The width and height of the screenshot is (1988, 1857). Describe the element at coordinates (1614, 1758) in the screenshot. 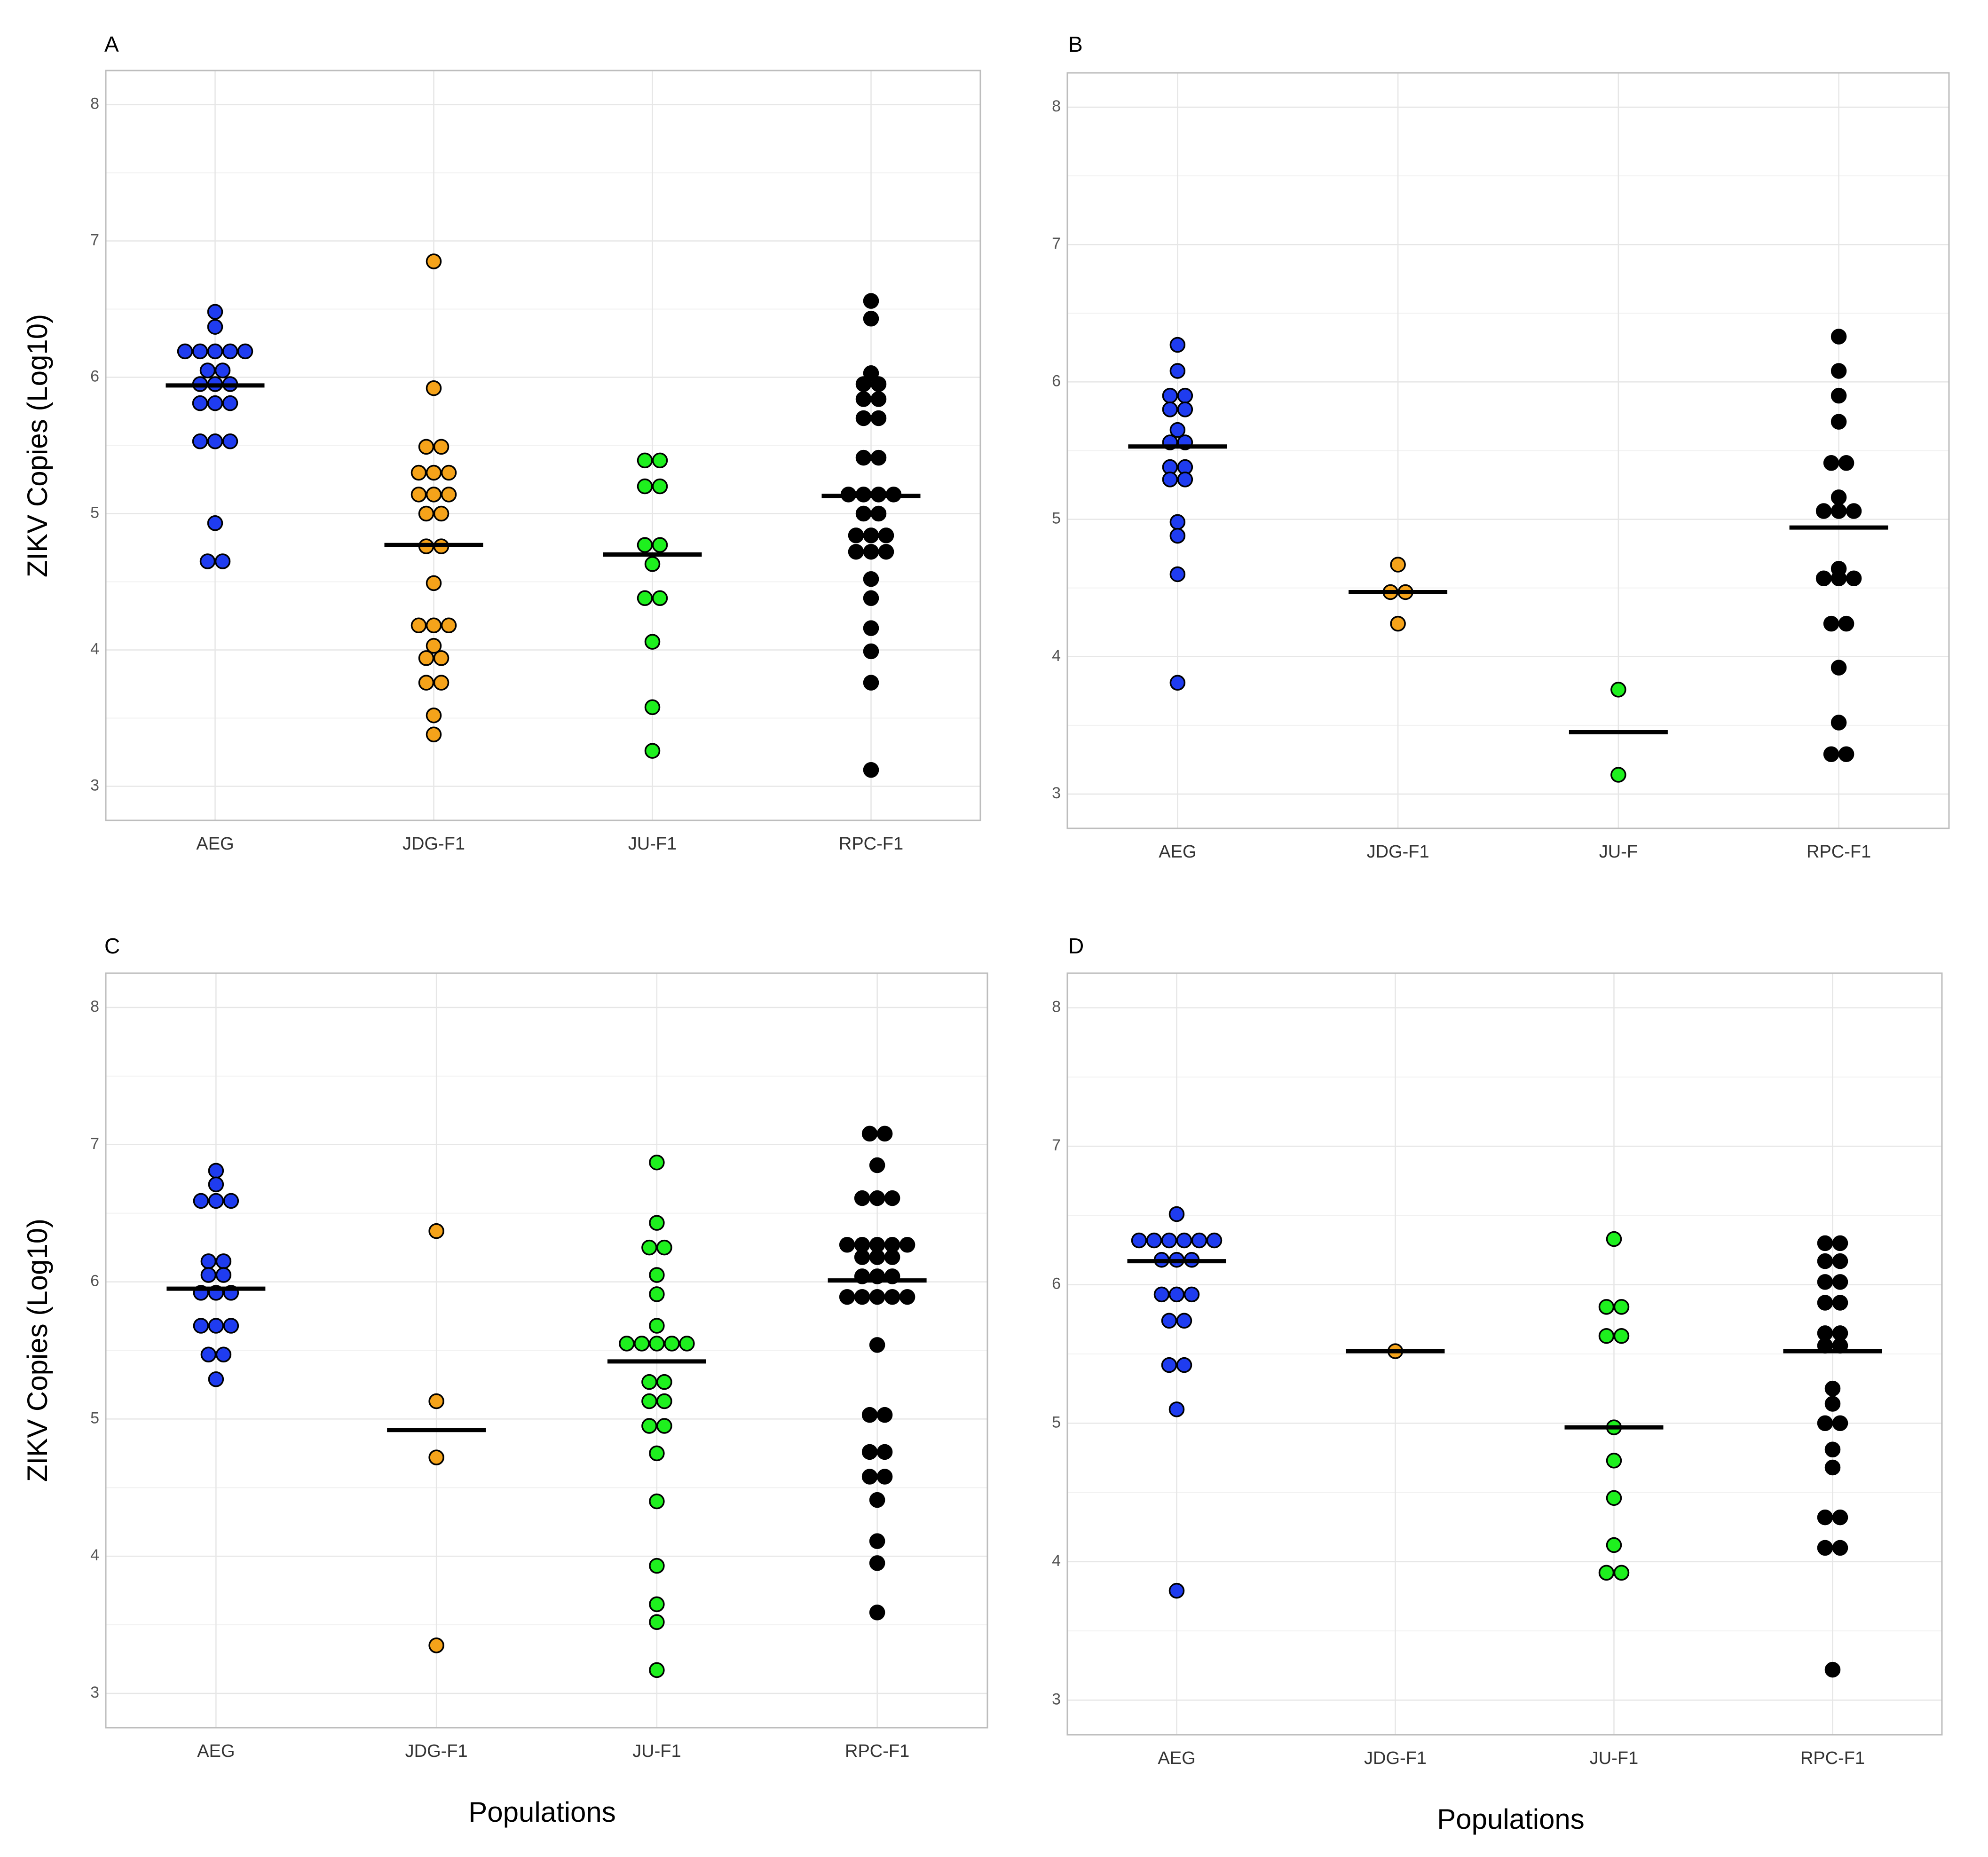

I see `x-tick-label: JU-F1` at that location.